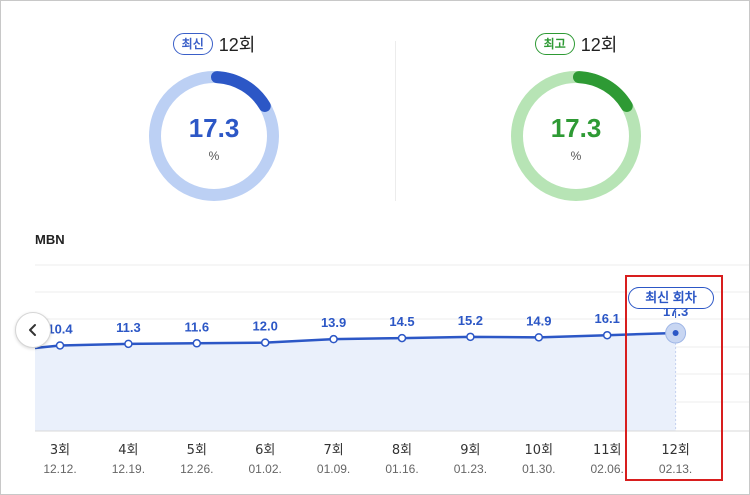 This screenshot has width=750, height=495. Describe the element at coordinates (599, 45) in the screenshot. I see `peak-episode: 12회` at that location.